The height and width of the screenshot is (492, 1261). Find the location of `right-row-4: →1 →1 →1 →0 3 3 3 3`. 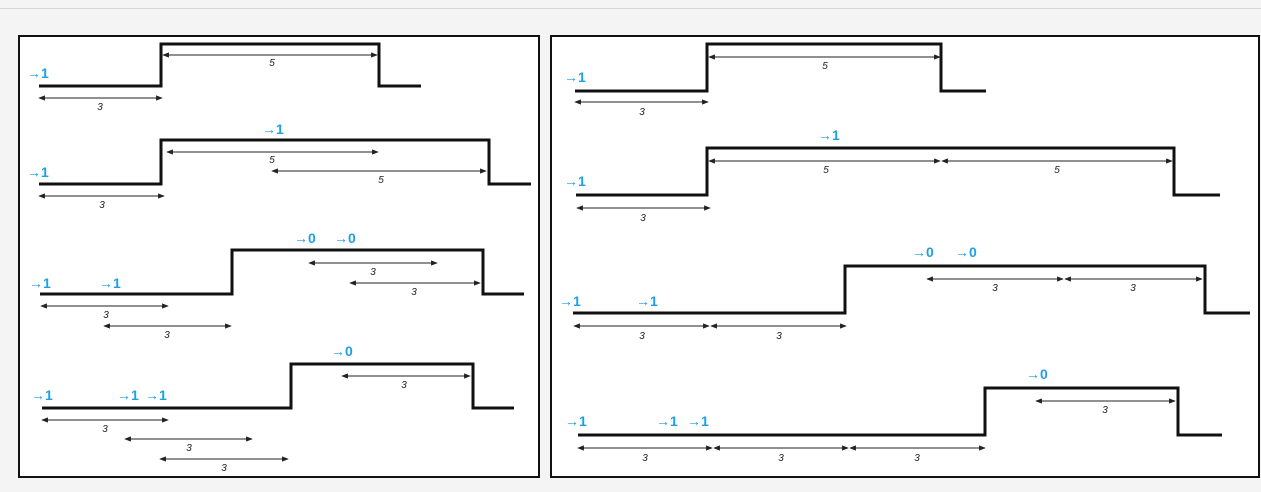

right-row-4: →1 →1 →1 →0 3 3 3 3 is located at coordinates (893, 415).